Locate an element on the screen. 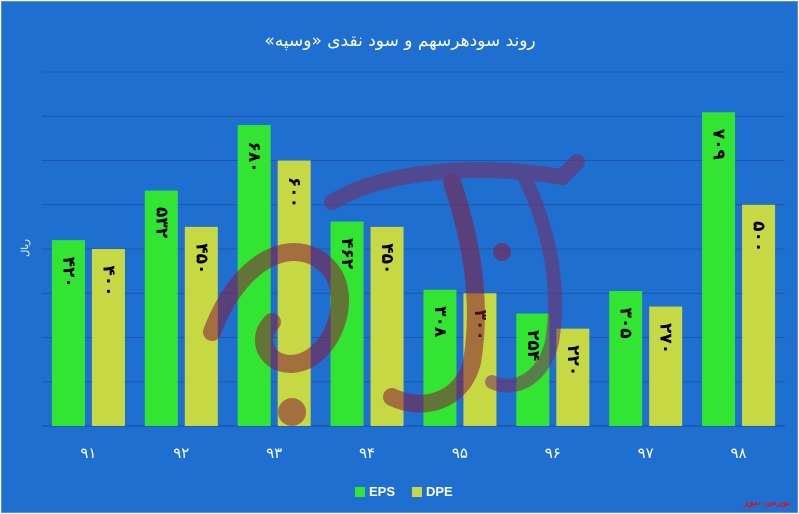 The height and width of the screenshot is (514, 799). legend-swatch-eps is located at coordinates (360, 492).